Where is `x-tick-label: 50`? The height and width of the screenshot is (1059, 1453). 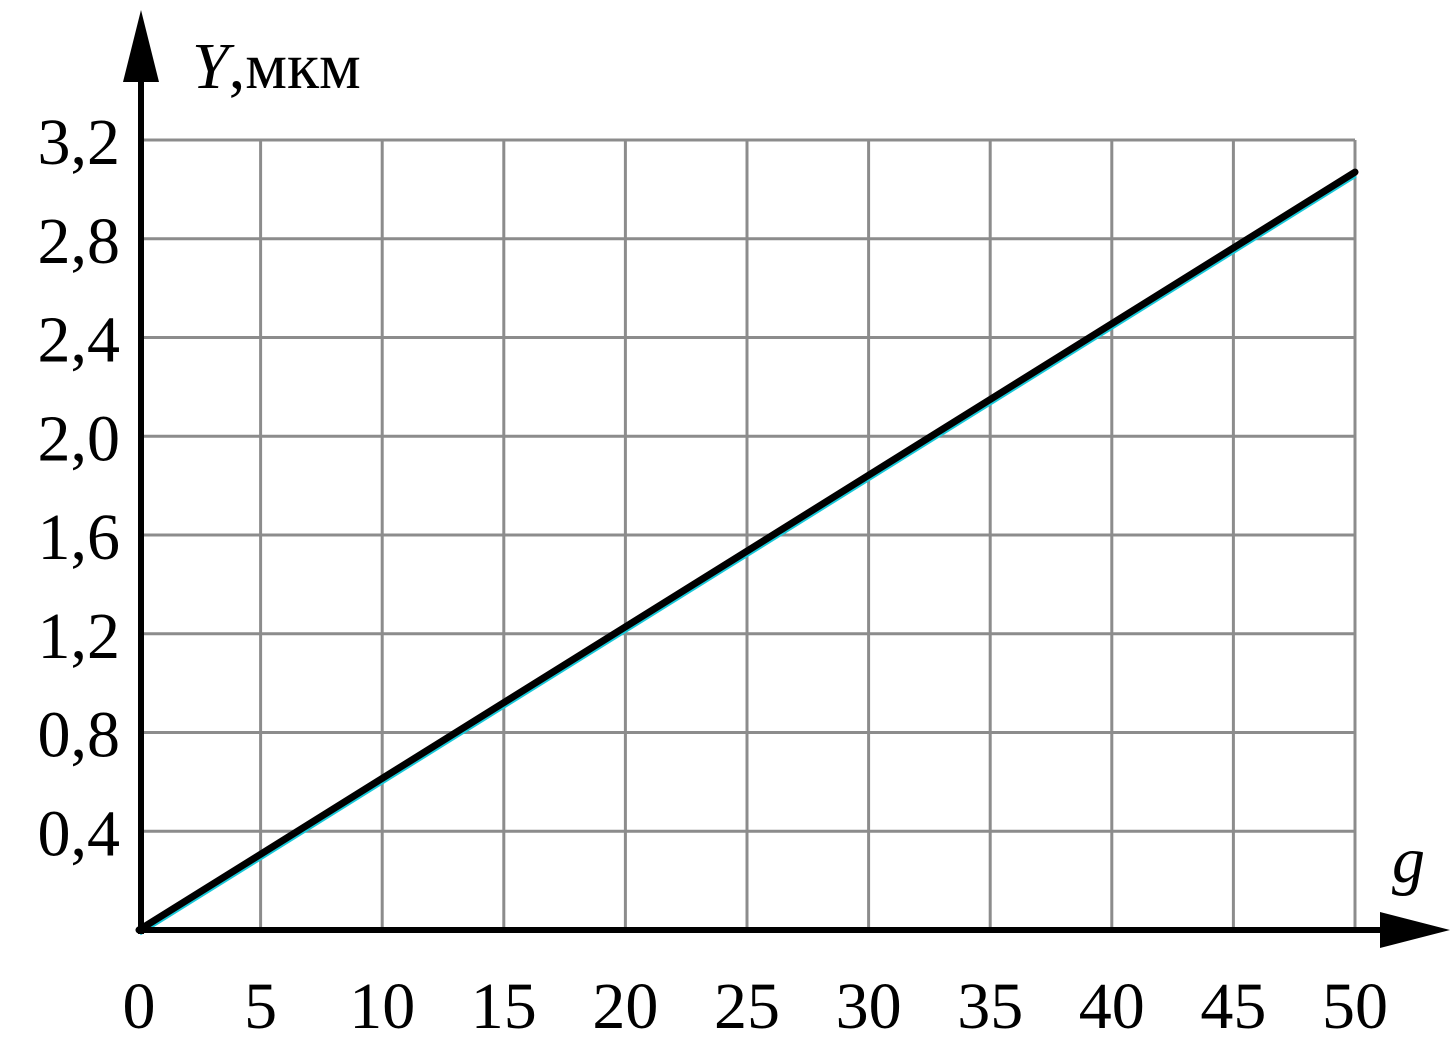 x-tick-label: 50 is located at coordinates (1355, 1006).